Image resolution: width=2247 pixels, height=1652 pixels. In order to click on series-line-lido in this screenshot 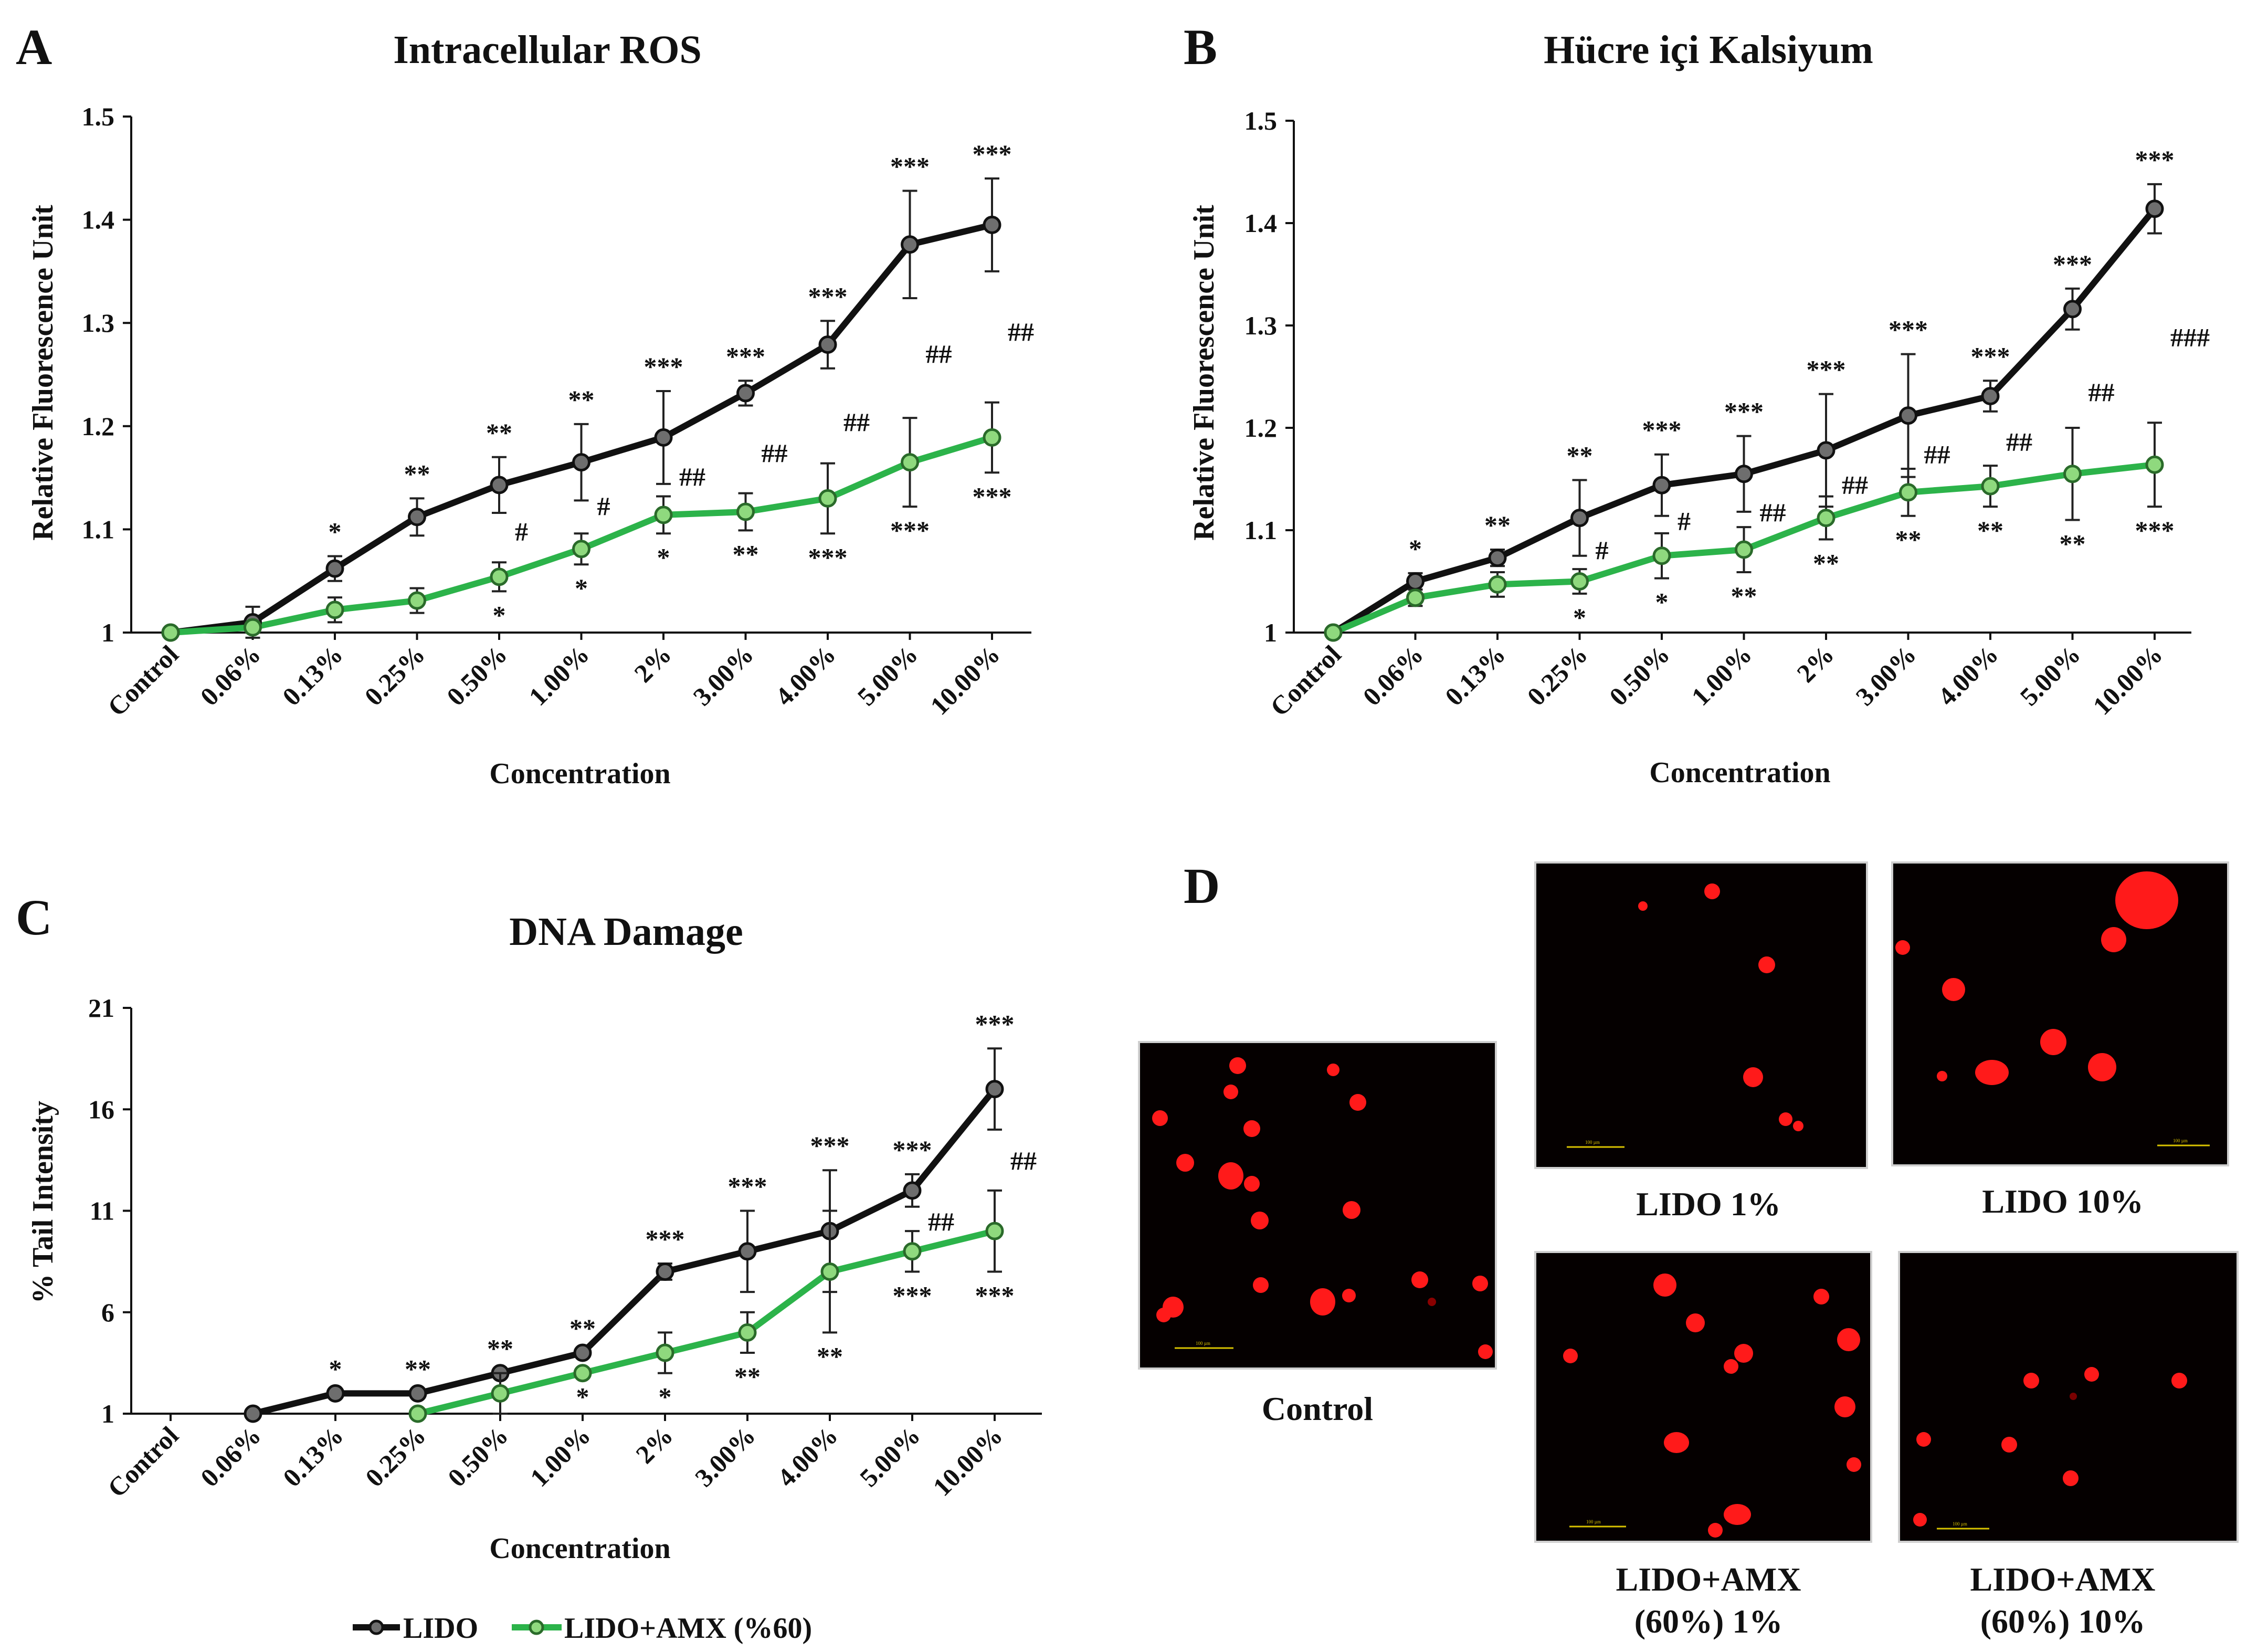, I will do `click(624, 1252)`.